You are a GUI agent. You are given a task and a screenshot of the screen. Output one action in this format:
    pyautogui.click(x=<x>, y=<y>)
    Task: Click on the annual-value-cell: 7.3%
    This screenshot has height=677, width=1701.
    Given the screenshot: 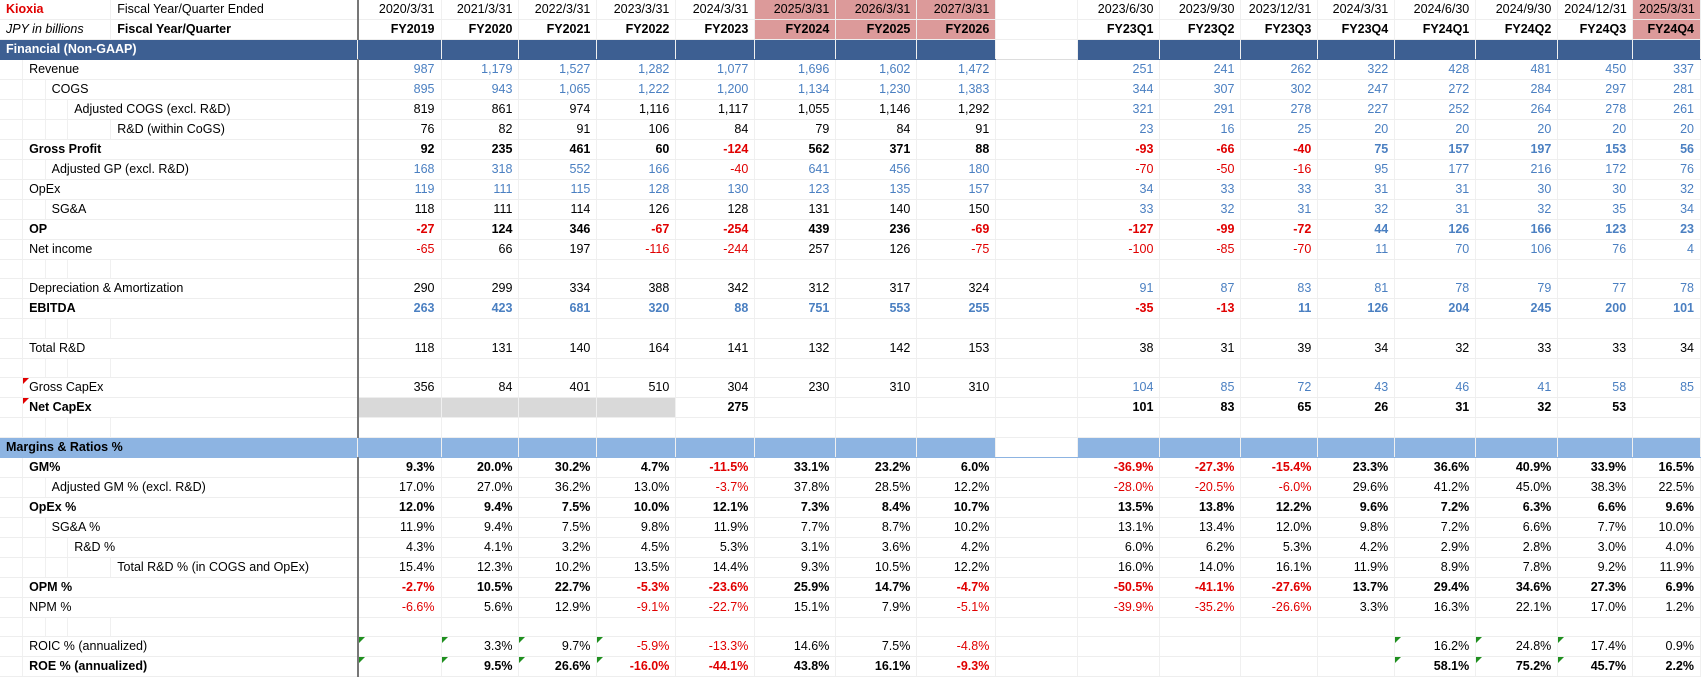 What is the action you would take?
    pyautogui.click(x=795, y=507)
    